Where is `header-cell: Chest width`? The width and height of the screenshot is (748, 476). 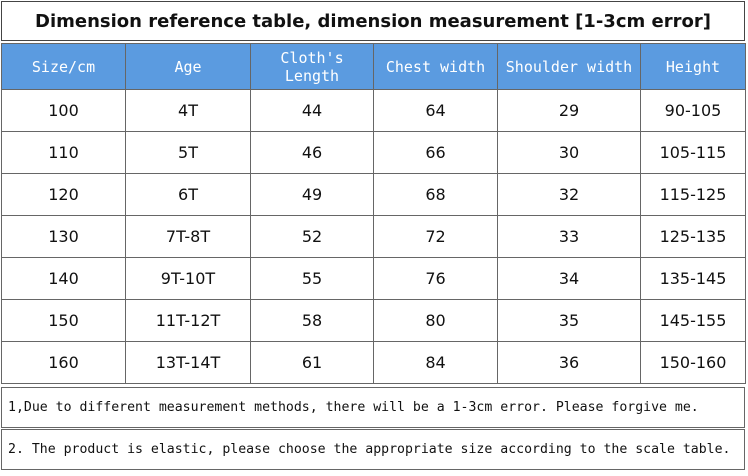
header-cell: Chest width is located at coordinates (435, 66).